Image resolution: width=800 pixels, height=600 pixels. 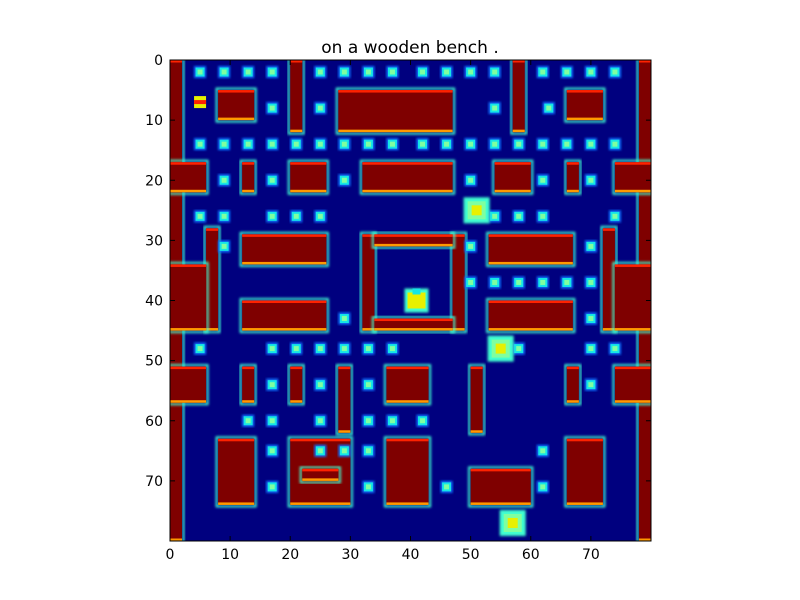 What do you see at coordinates (500, 348) in the screenshot?
I see `ghost-sprite` at bounding box center [500, 348].